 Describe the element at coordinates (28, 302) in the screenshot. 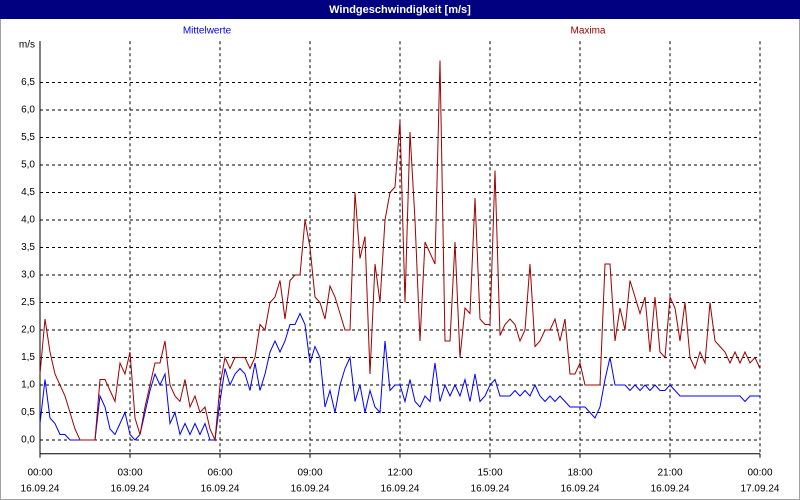

I see `y-tick-label: 2,5` at that location.